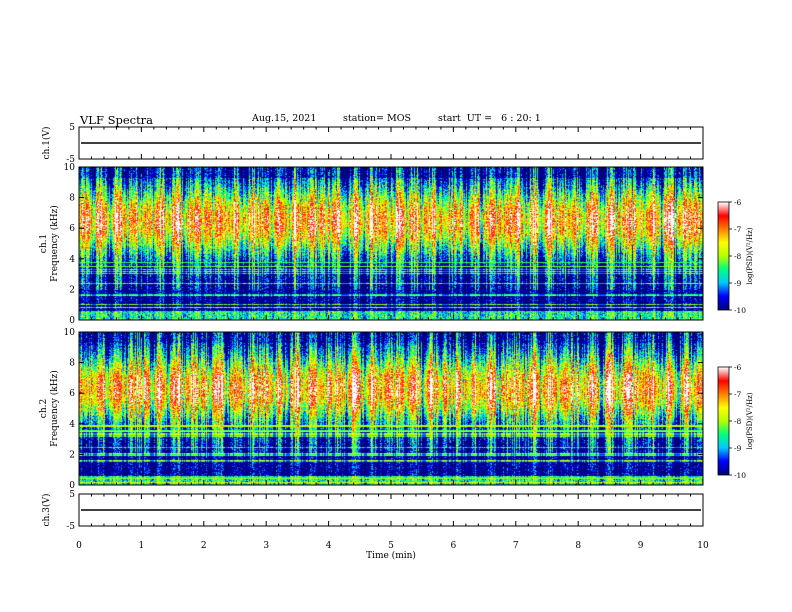 This screenshot has width=792, height=612. Describe the element at coordinates (738, 448) in the screenshot. I see `colorbar-tick-label-ch2-spectrogram: -9` at that location.